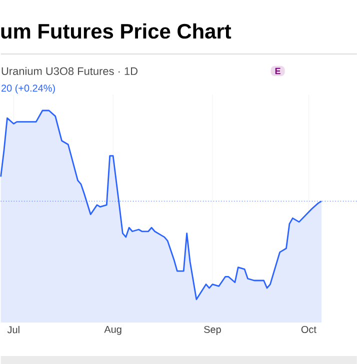  What do you see at coordinates (116, 31) in the screenshot?
I see `chart-title: um Futures Price Chart` at bounding box center [116, 31].